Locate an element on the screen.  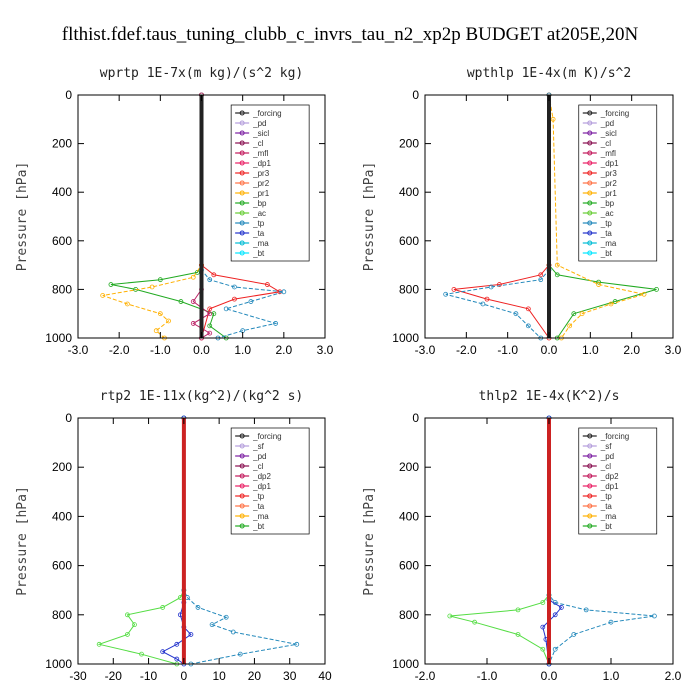
legend-entry: _ac is located at coordinates (259, 213).